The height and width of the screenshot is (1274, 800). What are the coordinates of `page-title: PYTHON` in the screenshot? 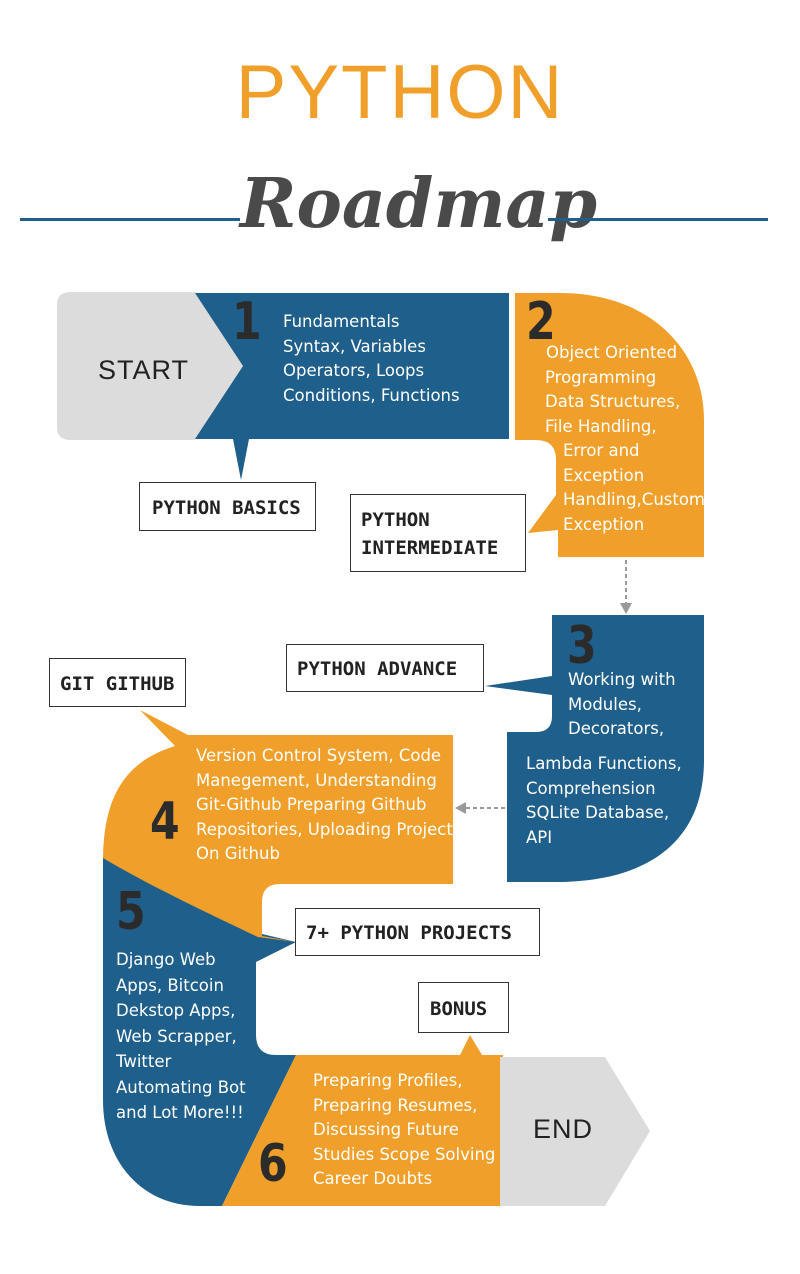 It's located at (400, 92).